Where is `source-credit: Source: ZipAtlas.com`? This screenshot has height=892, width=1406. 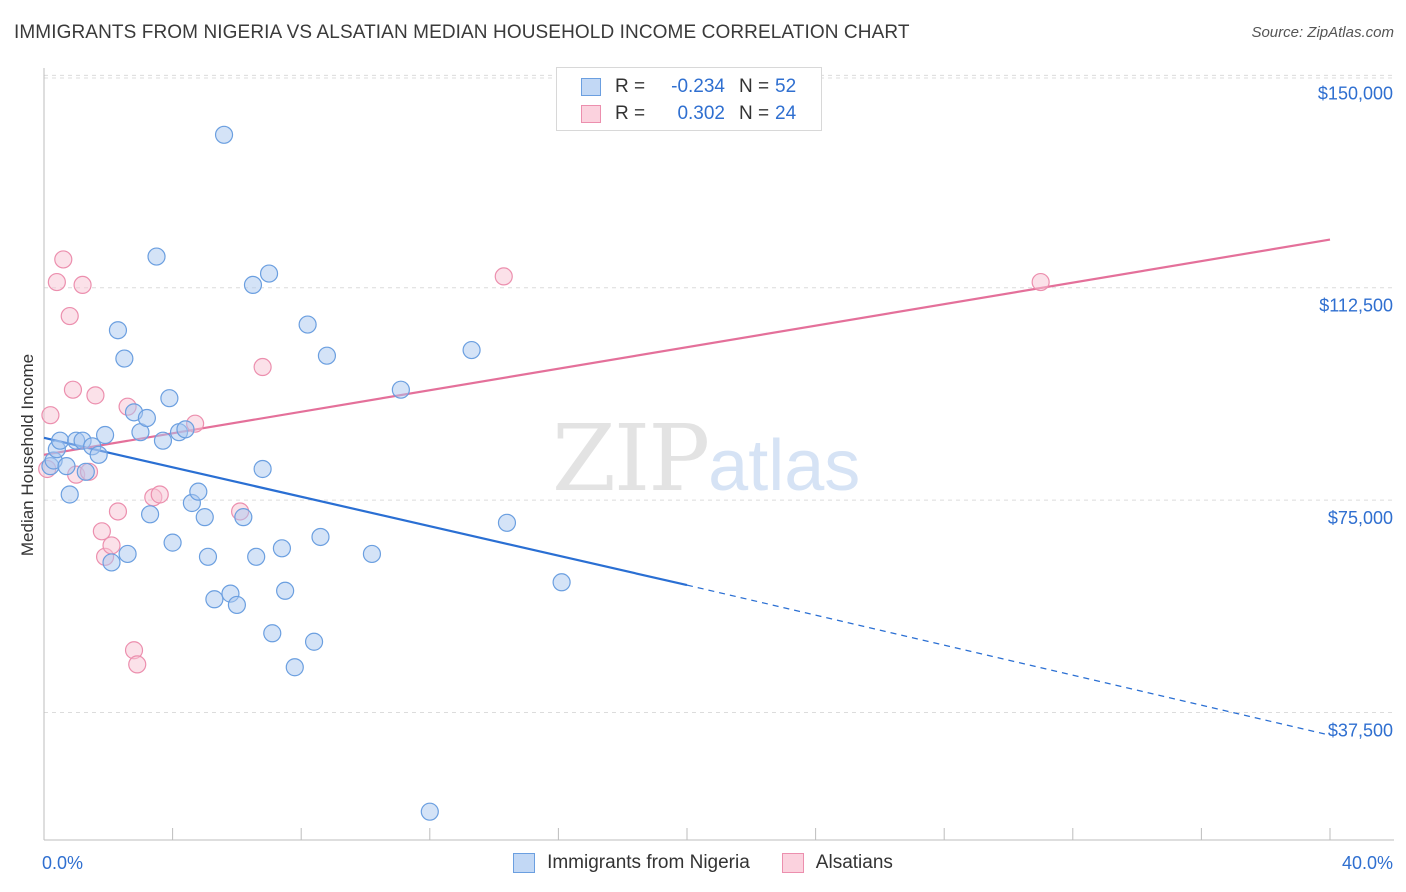 source-credit: Source: ZipAtlas.com is located at coordinates (1322, 32).